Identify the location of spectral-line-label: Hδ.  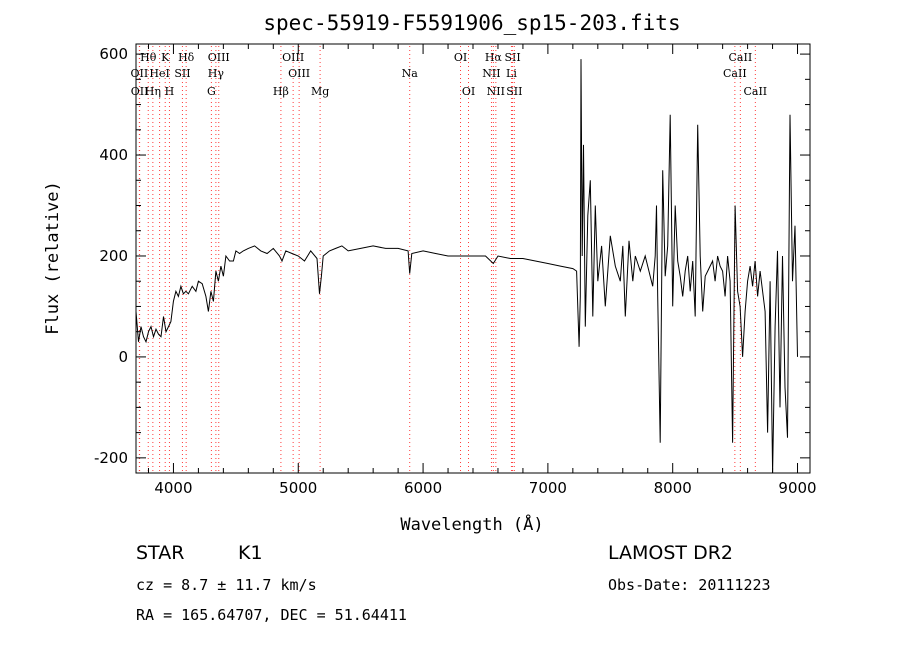
(186, 57).